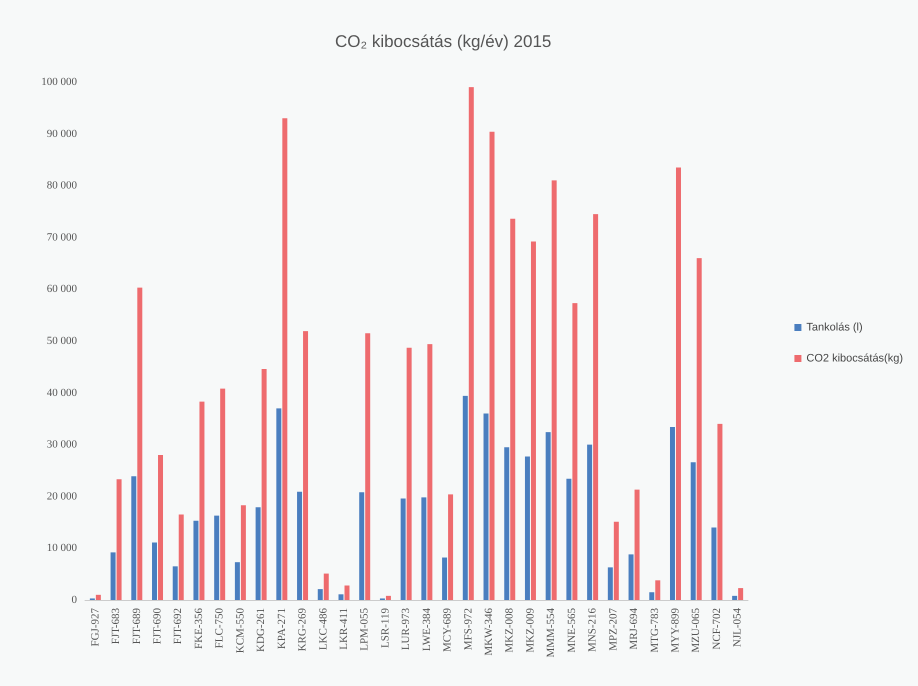 This screenshot has height=686, width=918. I want to click on x-tick-label: MKW-346, so click(489, 632).